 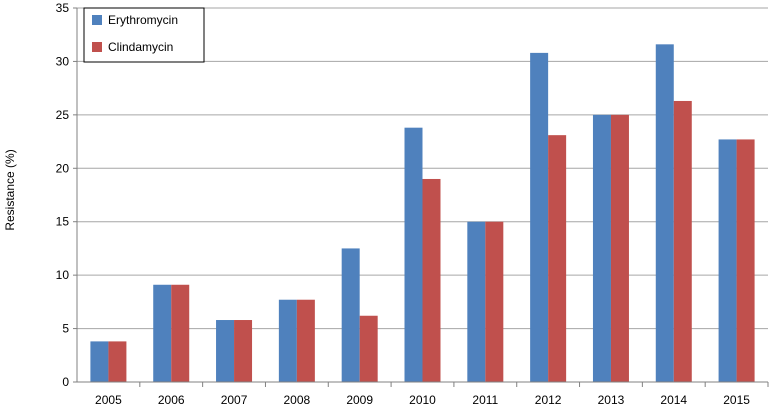 What do you see at coordinates (99, 361) in the screenshot?
I see `bar-erythromycin-2005` at bounding box center [99, 361].